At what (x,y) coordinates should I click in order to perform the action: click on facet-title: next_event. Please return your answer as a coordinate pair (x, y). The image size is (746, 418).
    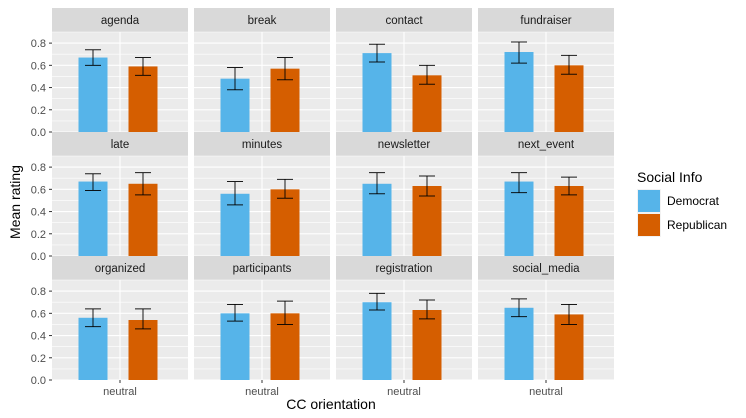
    Looking at the image, I should click on (546, 145).